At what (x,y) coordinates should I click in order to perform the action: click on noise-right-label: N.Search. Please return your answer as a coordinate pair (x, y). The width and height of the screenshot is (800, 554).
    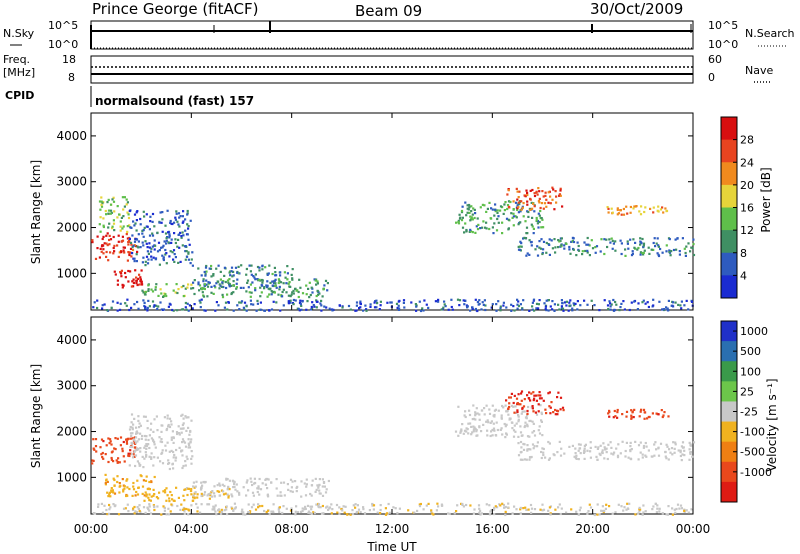
    Looking at the image, I should click on (770, 33).